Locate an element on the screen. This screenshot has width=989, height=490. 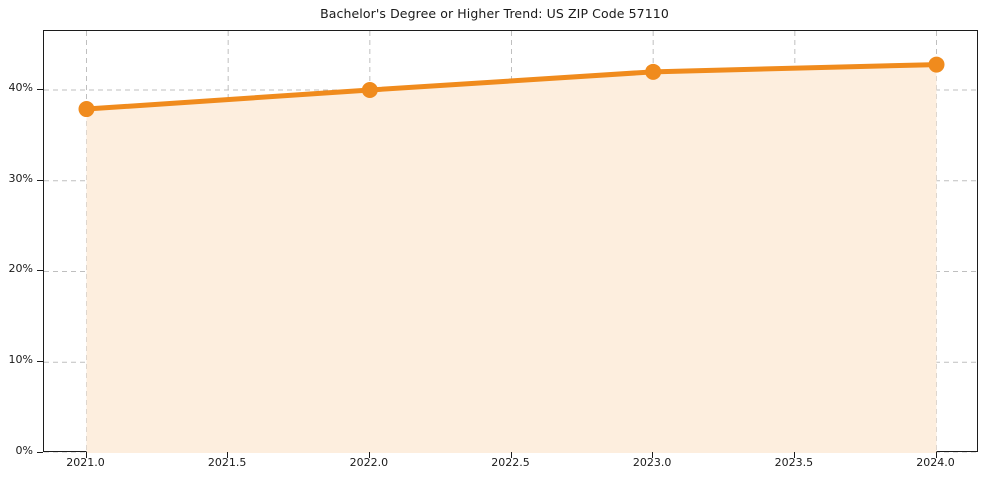
x-axis-tick-label: 2023.0 is located at coordinates (652, 462).